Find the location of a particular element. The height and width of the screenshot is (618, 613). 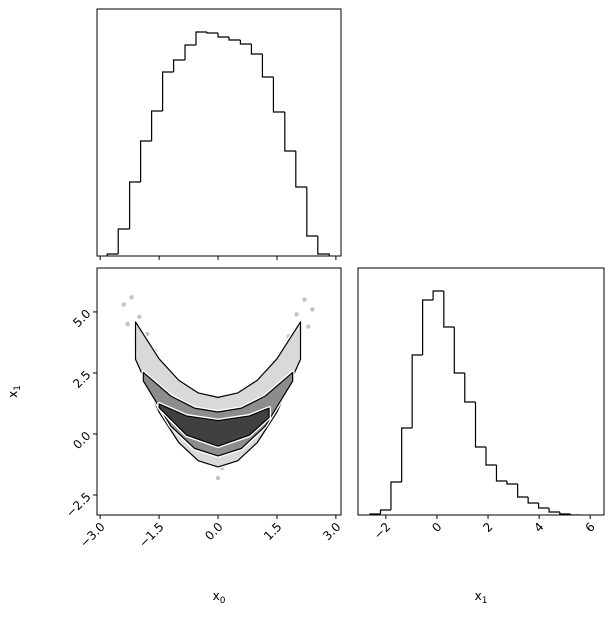

axis-label-sub: 0 is located at coordinates (223, 601).